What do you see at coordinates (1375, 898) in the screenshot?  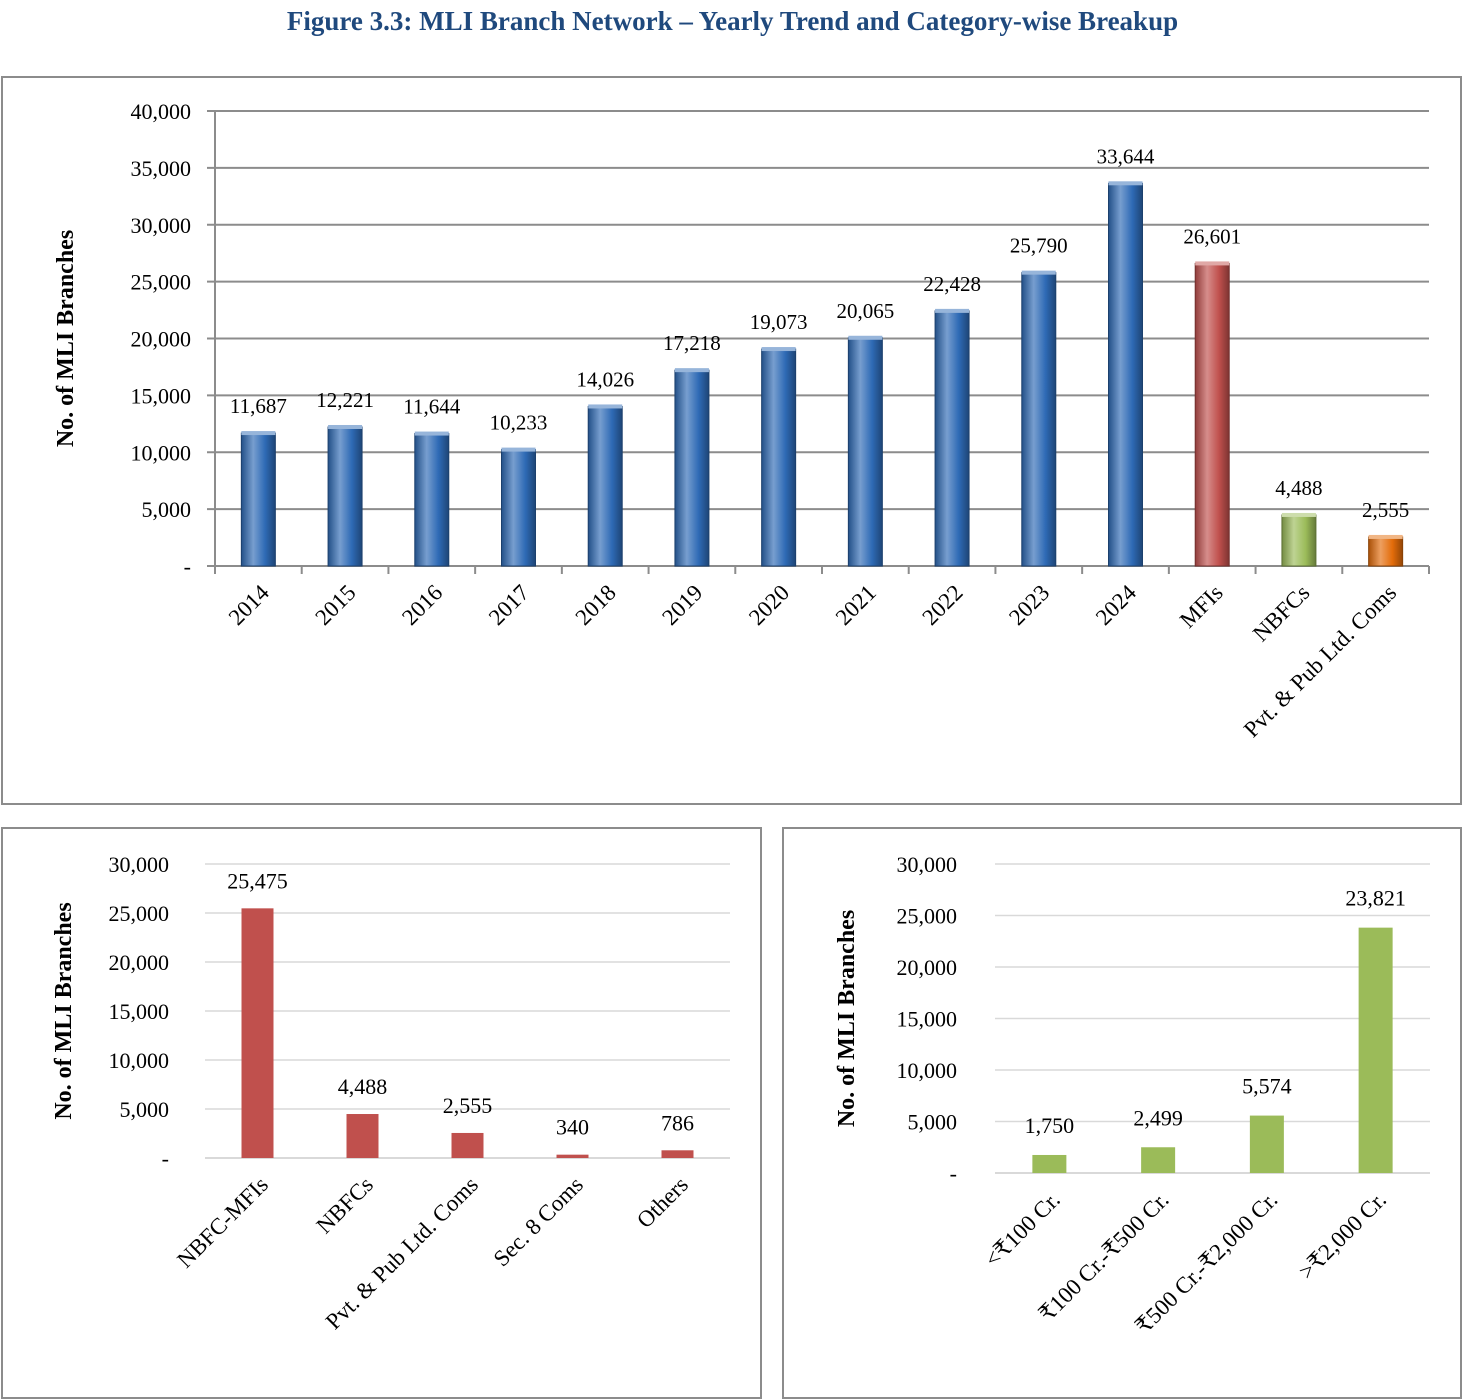 I see `bar-value-label: 23,821` at bounding box center [1375, 898].